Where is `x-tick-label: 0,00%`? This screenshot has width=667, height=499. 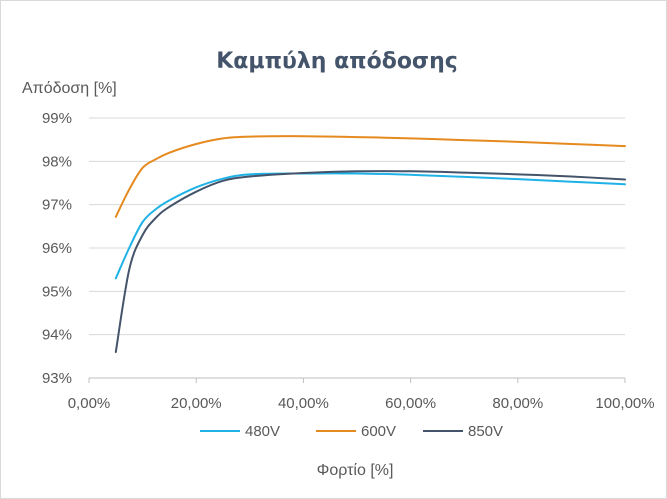 x-tick-label: 0,00% is located at coordinates (89, 403).